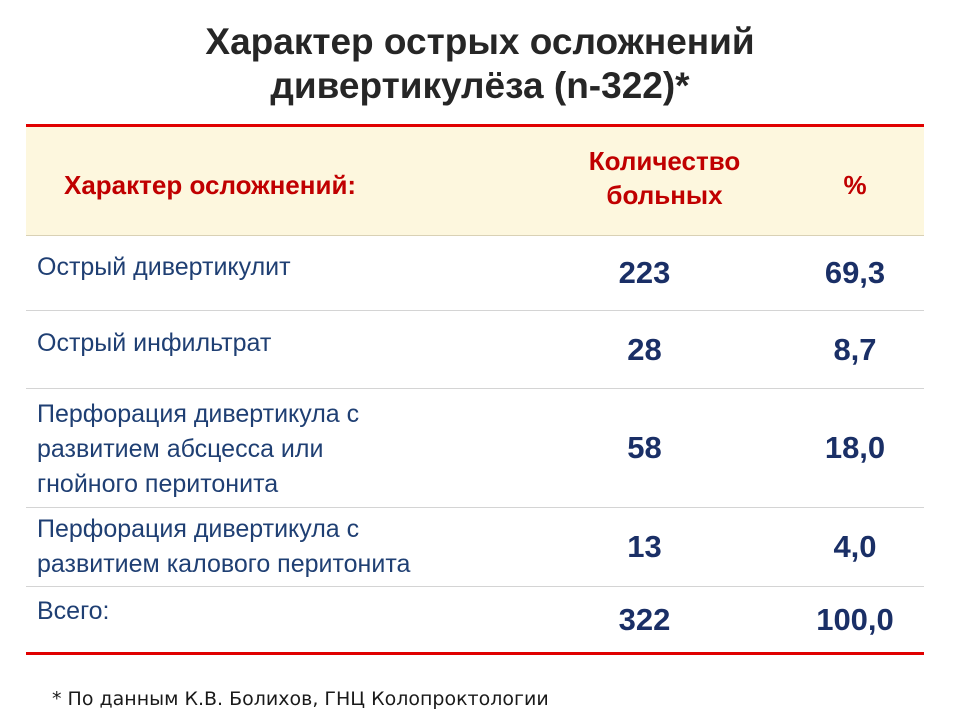  What do you see at coordinates (480, 41) in the screenshot?
I see `slide-title-line-1: Характер острых осложнений` at bounding box center [480, 41].